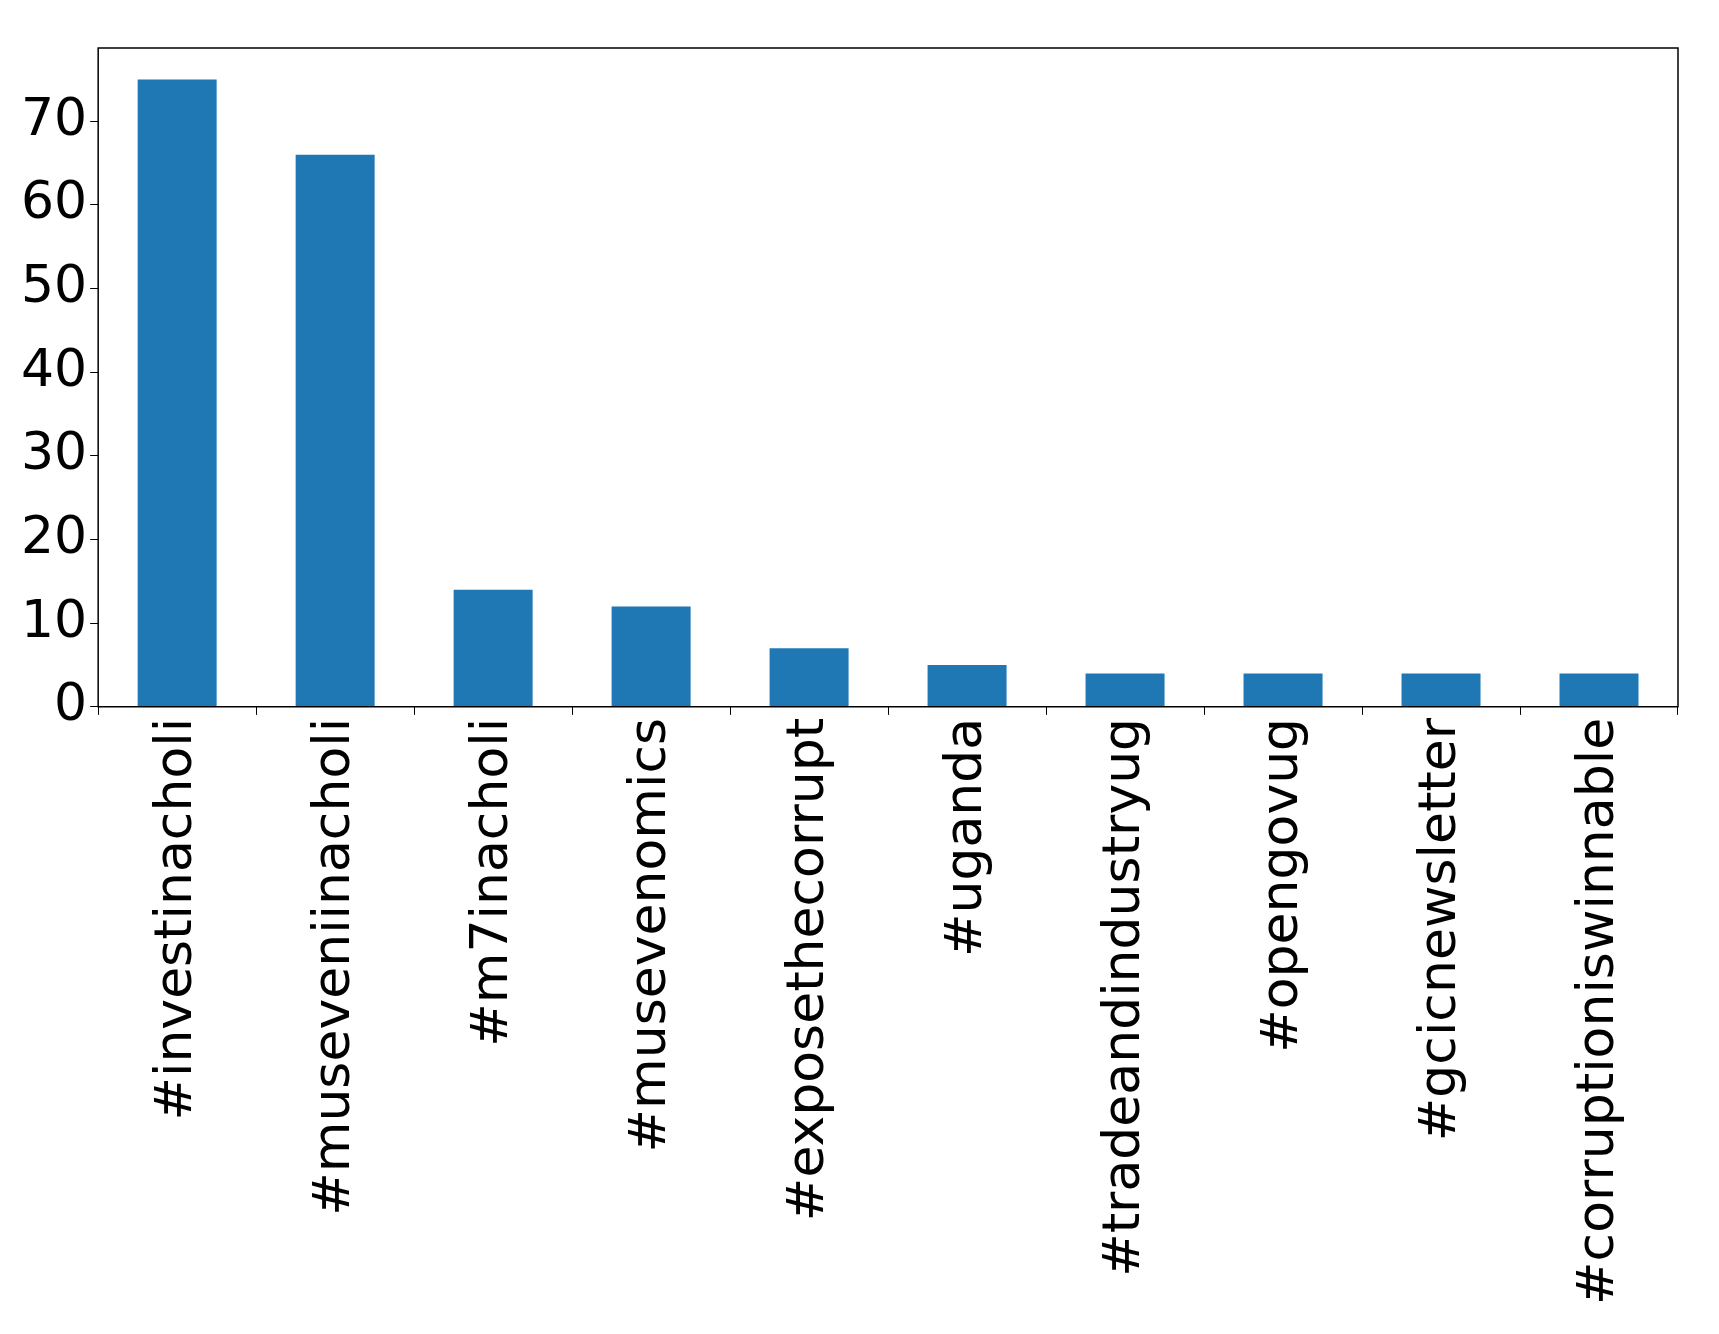  I want to click on y-tick-label: 0, so click(71, 702).